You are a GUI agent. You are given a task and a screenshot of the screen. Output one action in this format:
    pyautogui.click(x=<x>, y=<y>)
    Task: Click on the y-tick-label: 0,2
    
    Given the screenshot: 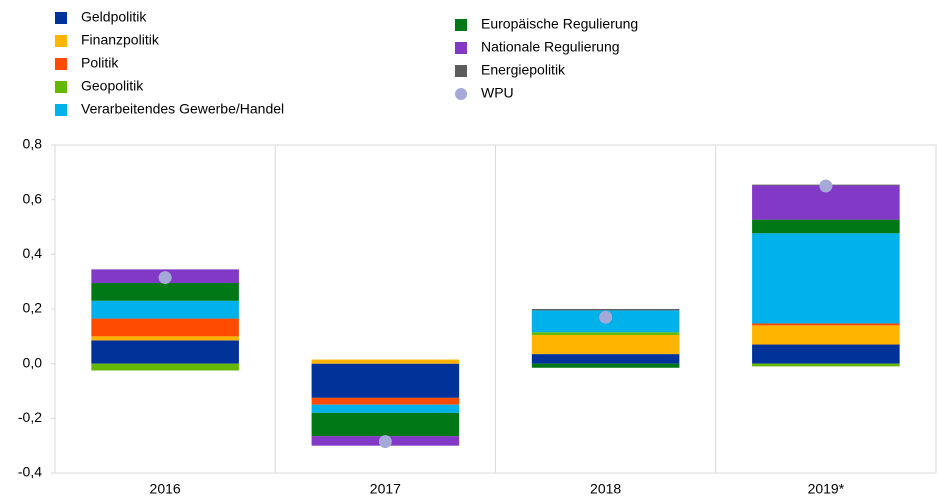 What is the action you would take?
    pyautogui.click(x=33, y=308)
    